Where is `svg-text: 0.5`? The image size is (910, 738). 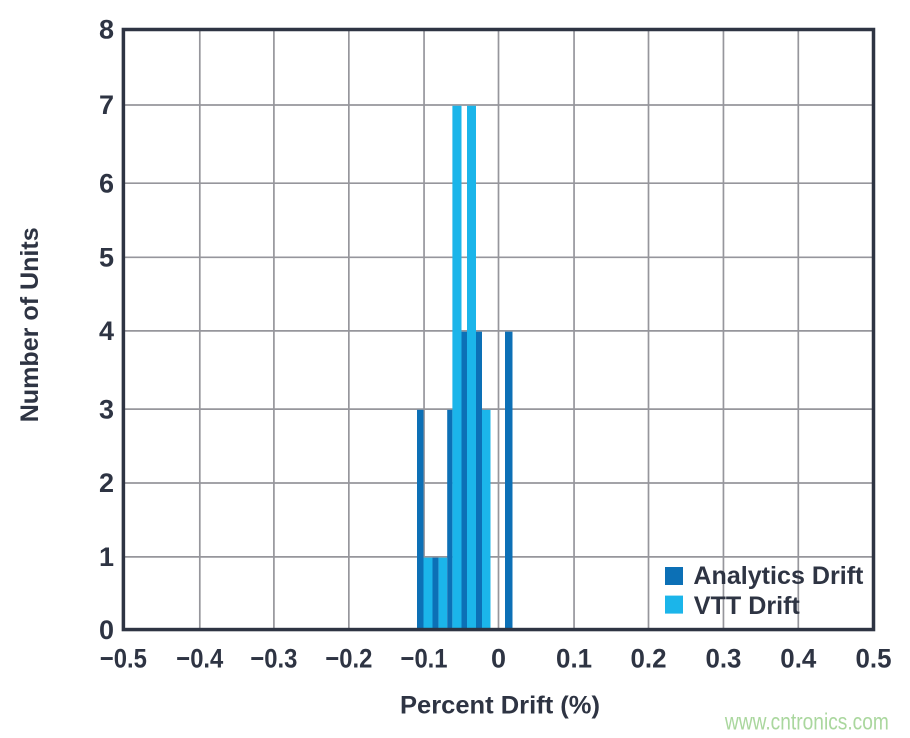 svg-text: 0.5 is located at coordinates (874, 658).